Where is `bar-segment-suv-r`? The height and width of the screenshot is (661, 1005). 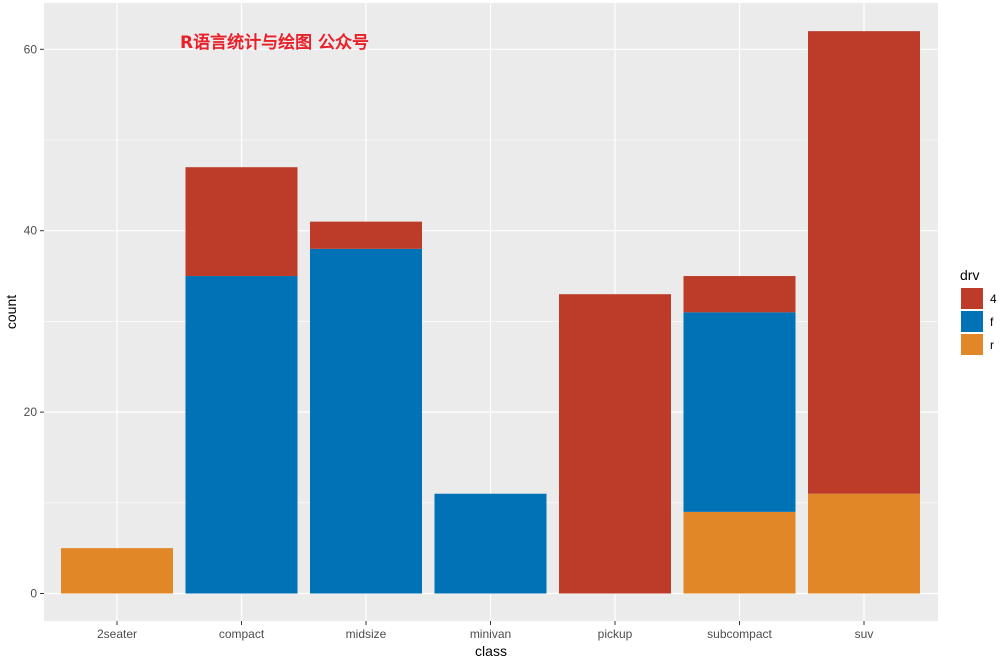
bar-segment-suv-r is located at coordinates (864, 543).